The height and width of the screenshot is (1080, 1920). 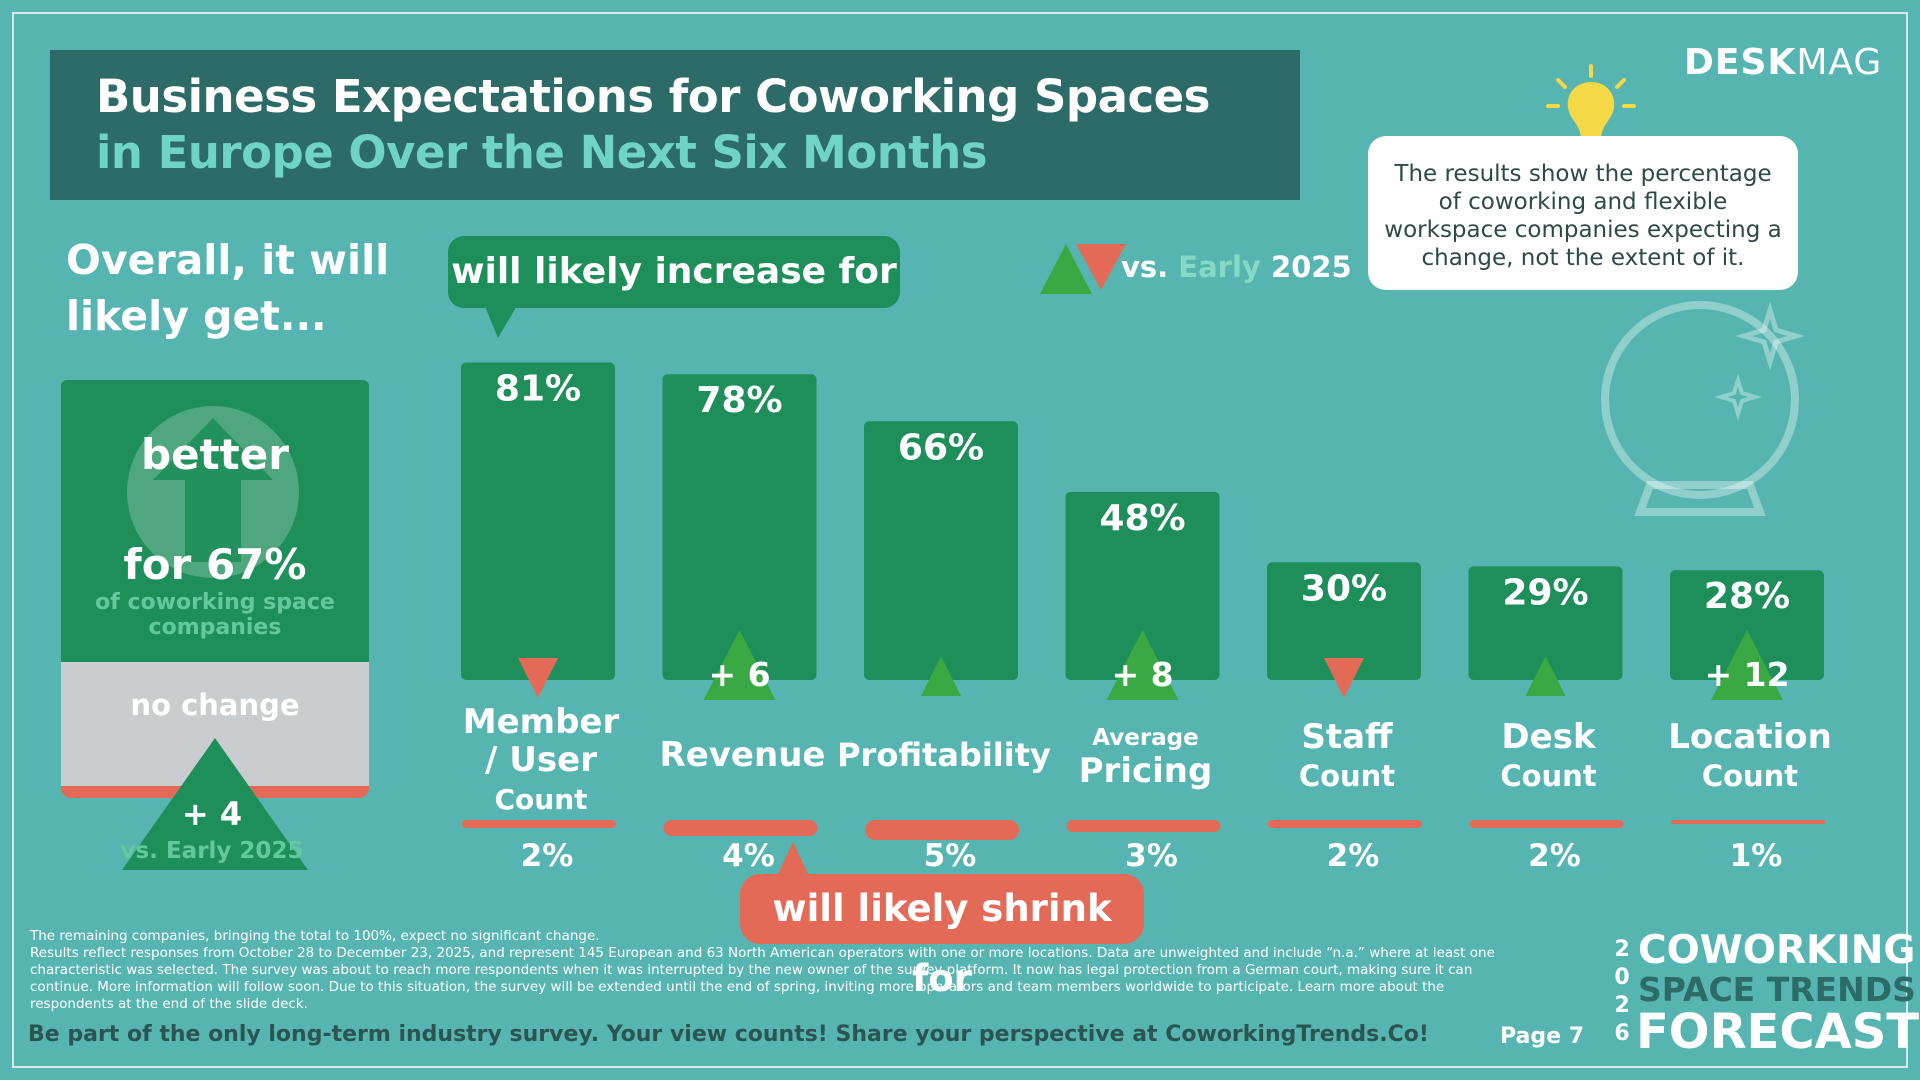 I want to click on increase-value-label: 48%, so click(x=1142, y=518).